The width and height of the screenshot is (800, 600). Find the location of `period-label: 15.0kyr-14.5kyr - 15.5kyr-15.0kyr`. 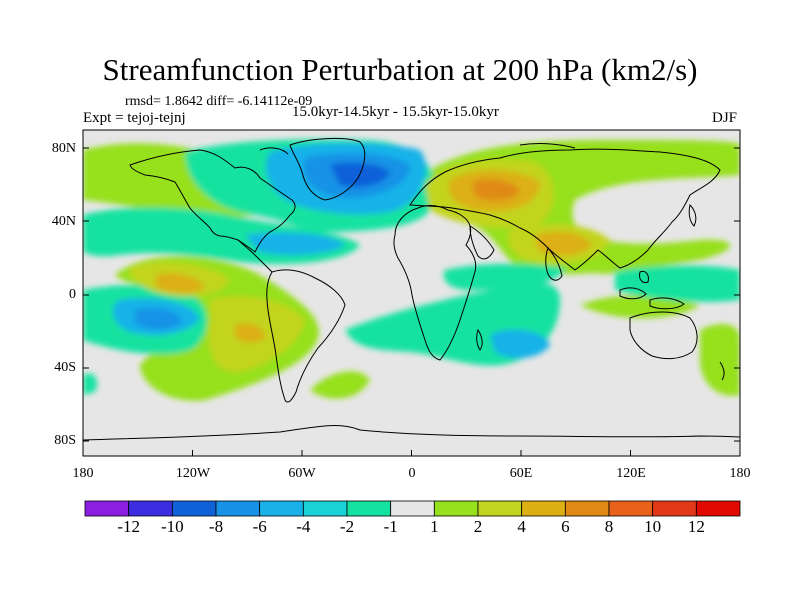

period-label: 15.0kyr-14.5kyr - 15.5kyr-15.0kyr is located at coordinates (395, 112).